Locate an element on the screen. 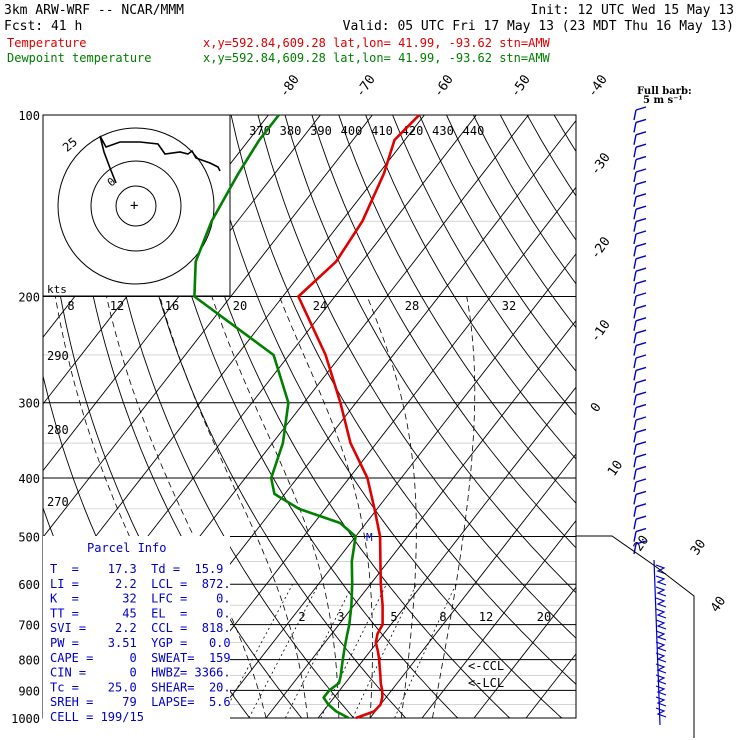 Image resolution: width=740 pixels, height=740 pixels. pressure-axis-labels: 100 200 300 400 500 600 700 800 900 1000 is located at coordinates (25, 417).